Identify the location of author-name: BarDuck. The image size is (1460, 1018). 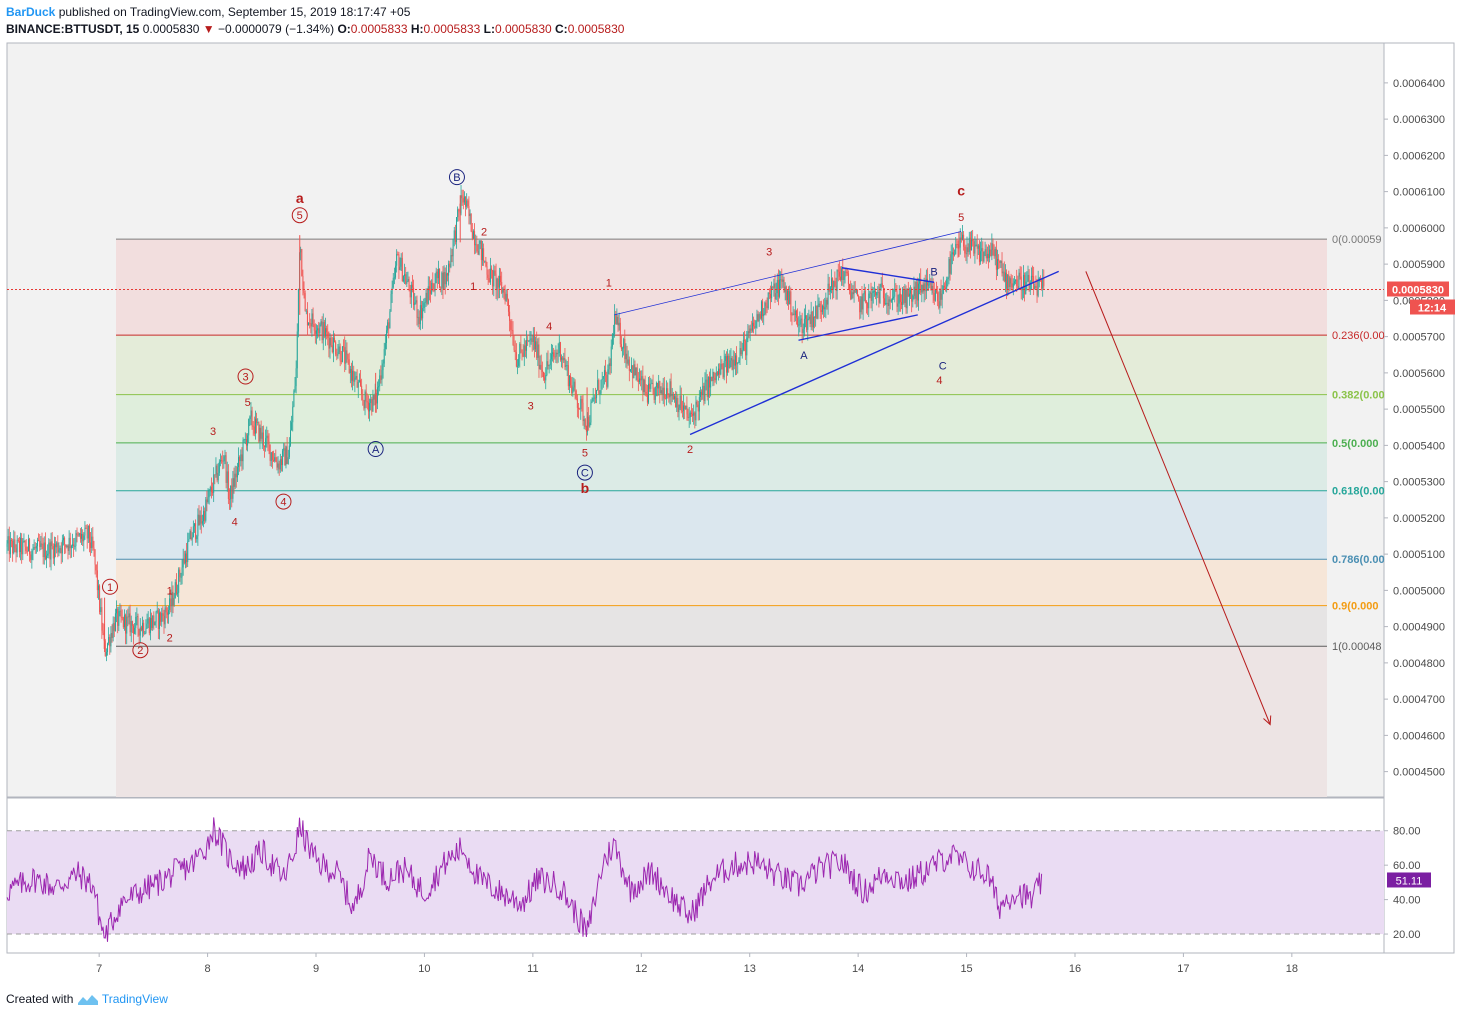
(31, 12).